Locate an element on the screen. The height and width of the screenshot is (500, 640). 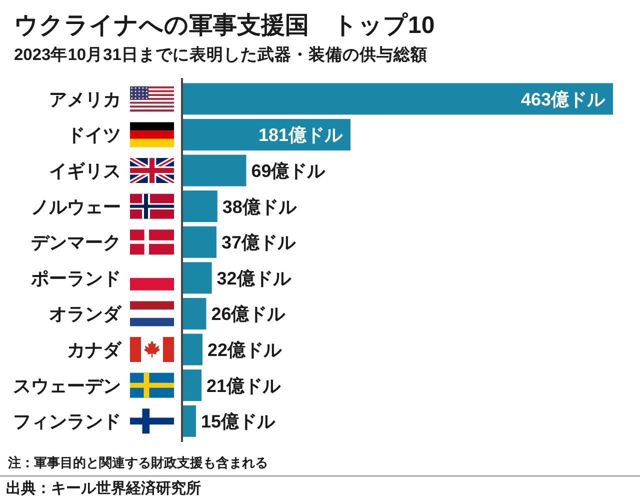
y-tick-label: フィンランド is located at coordinates (67, 422).